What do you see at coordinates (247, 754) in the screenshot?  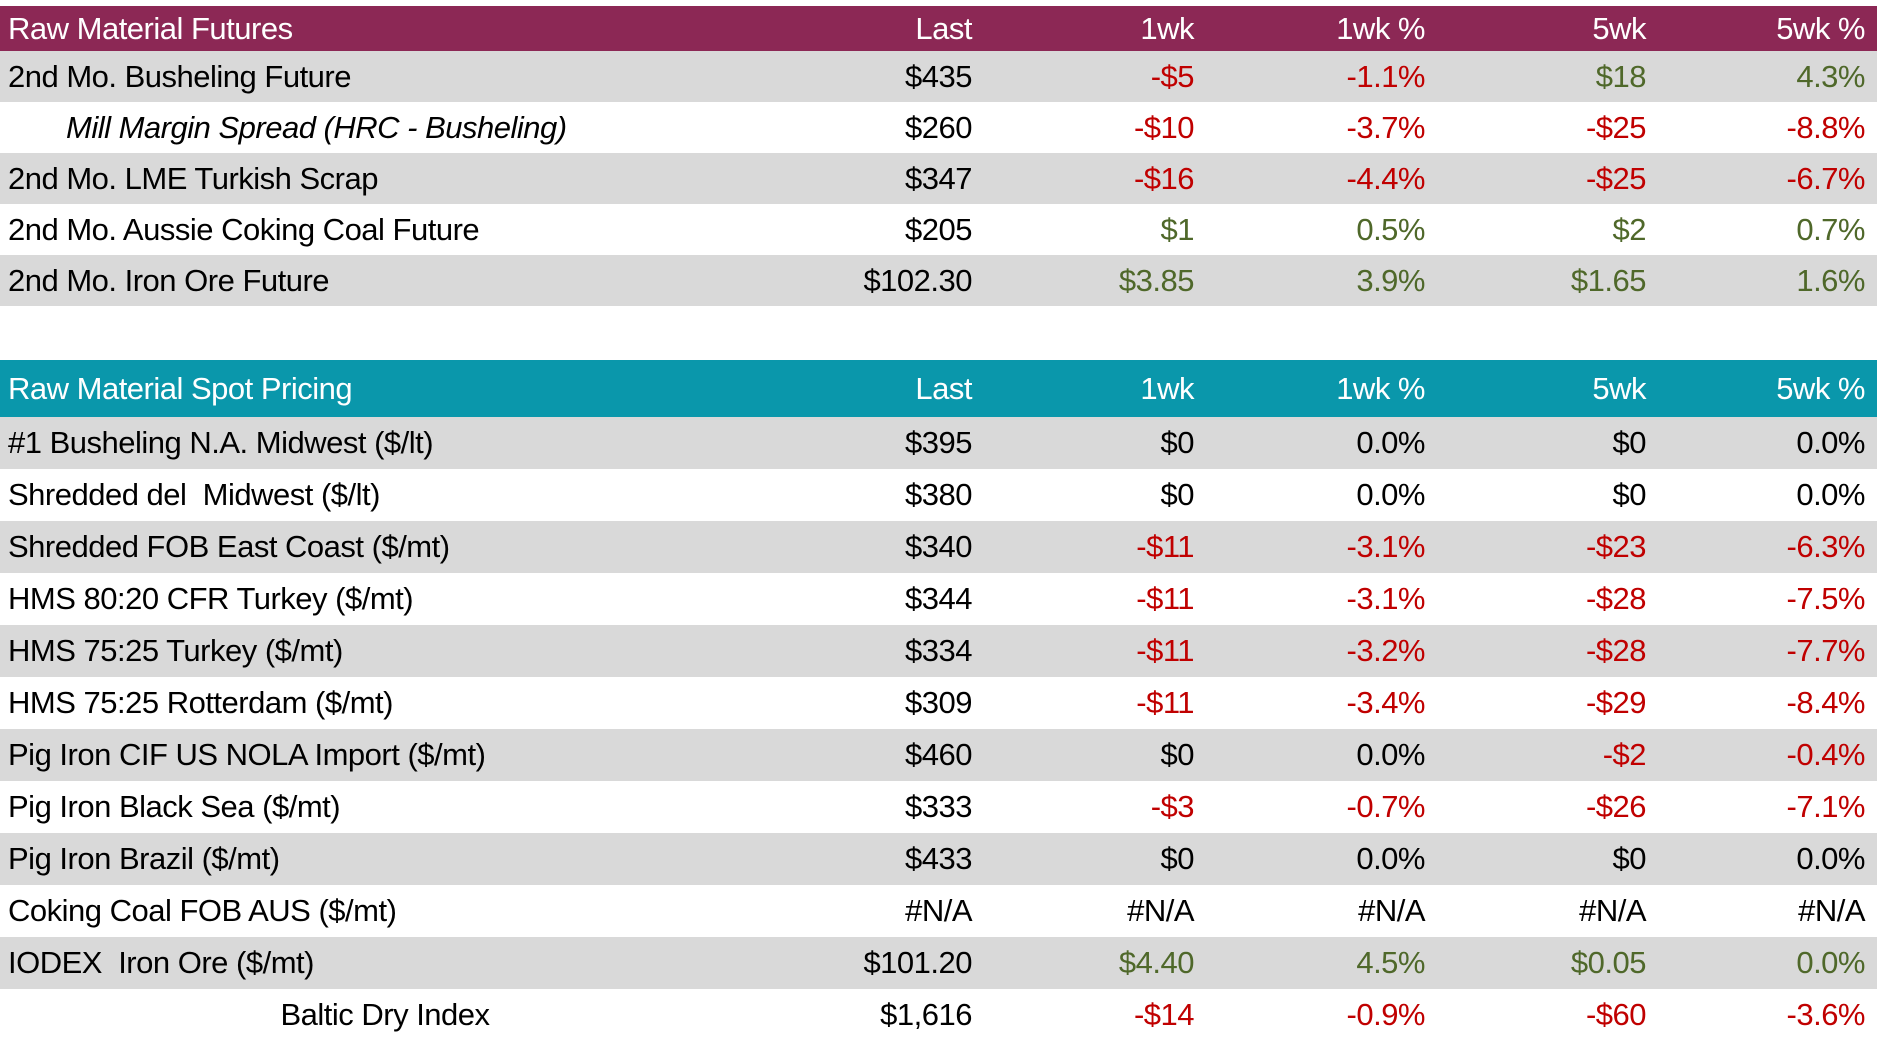 I see `row-label: Pig Iron CIF US NOLA Import ($/mt)` at bounding box center [247, 754].